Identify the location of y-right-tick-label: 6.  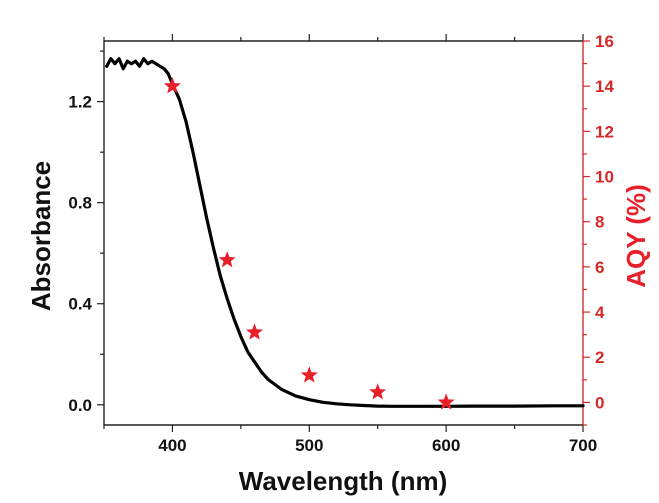
(599, 267).